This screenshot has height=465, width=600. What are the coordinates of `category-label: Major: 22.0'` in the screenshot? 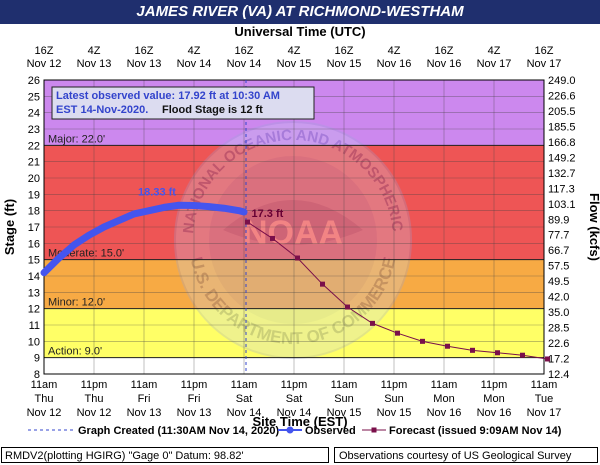 It's located at (76, 139).